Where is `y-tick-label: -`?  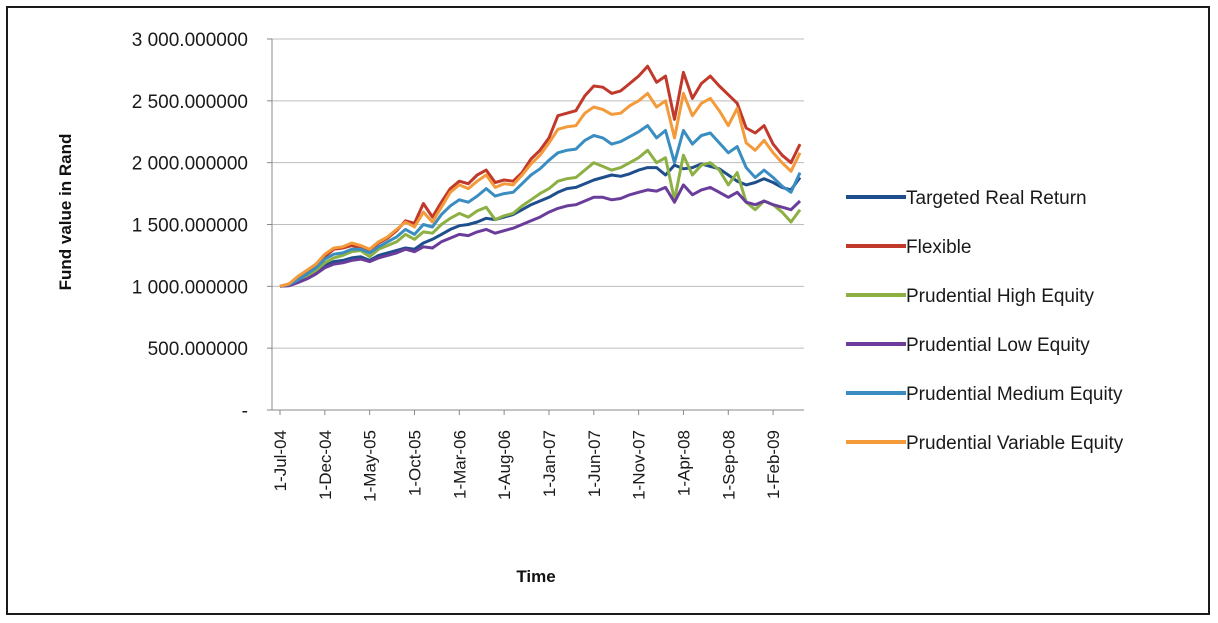
y-tick-label: - is located at coordinates (245, 411).